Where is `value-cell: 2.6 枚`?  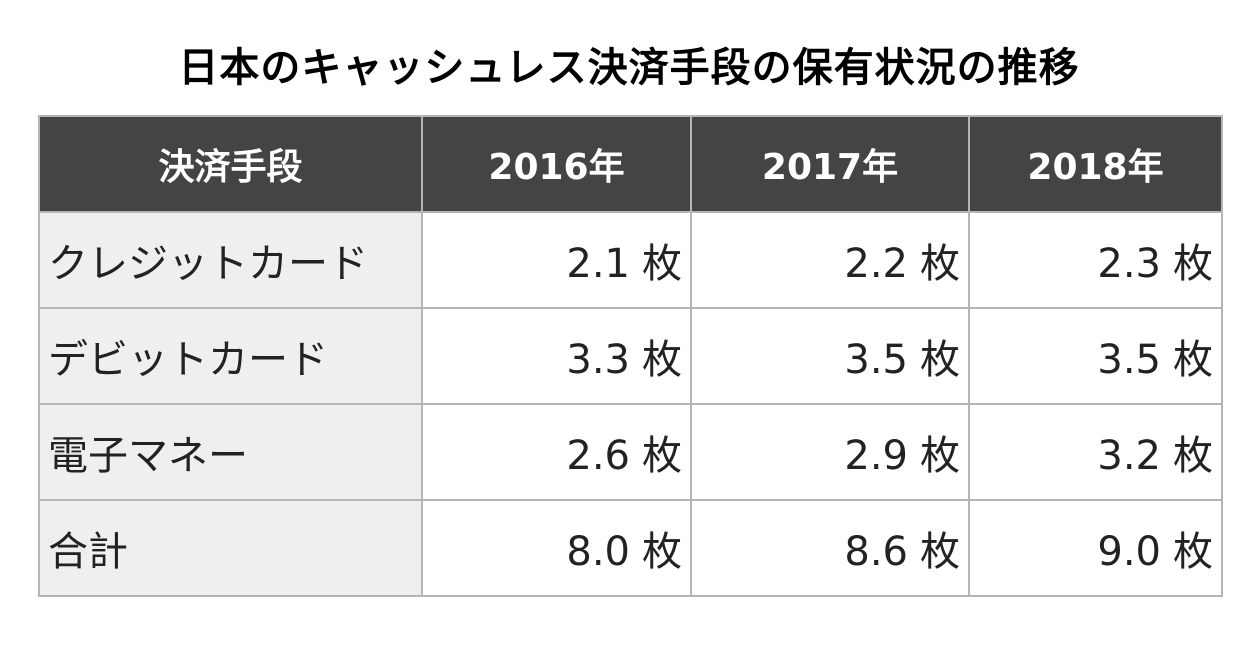
value-cell: 2.6 枚 is located at coordinates (556, 452).